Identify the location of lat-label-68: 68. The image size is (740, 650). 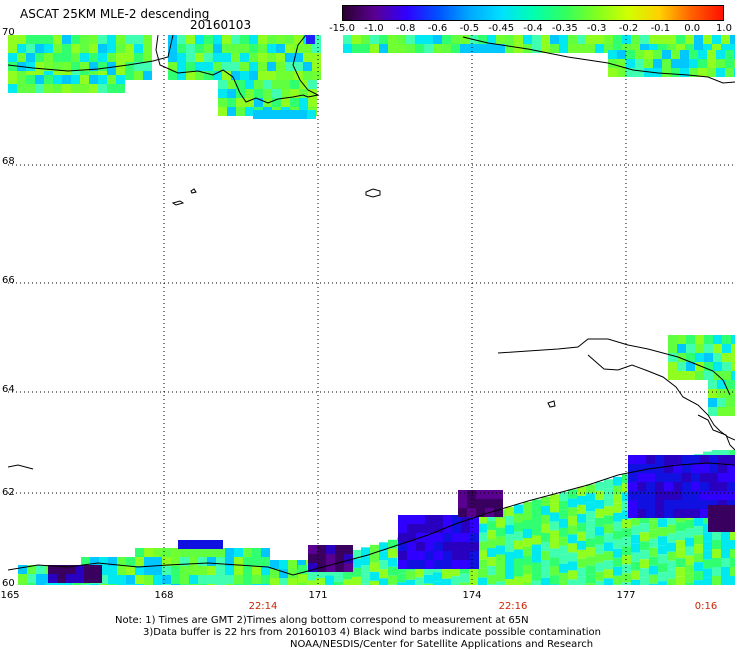
(8, 161).